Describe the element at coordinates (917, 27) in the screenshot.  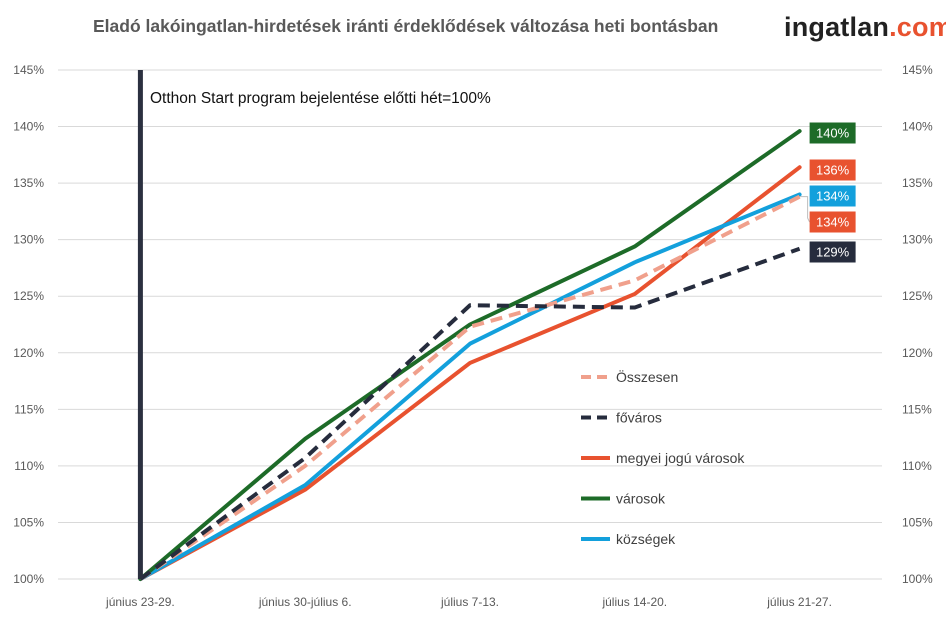
I see `logo-part-2: .com` at that location.